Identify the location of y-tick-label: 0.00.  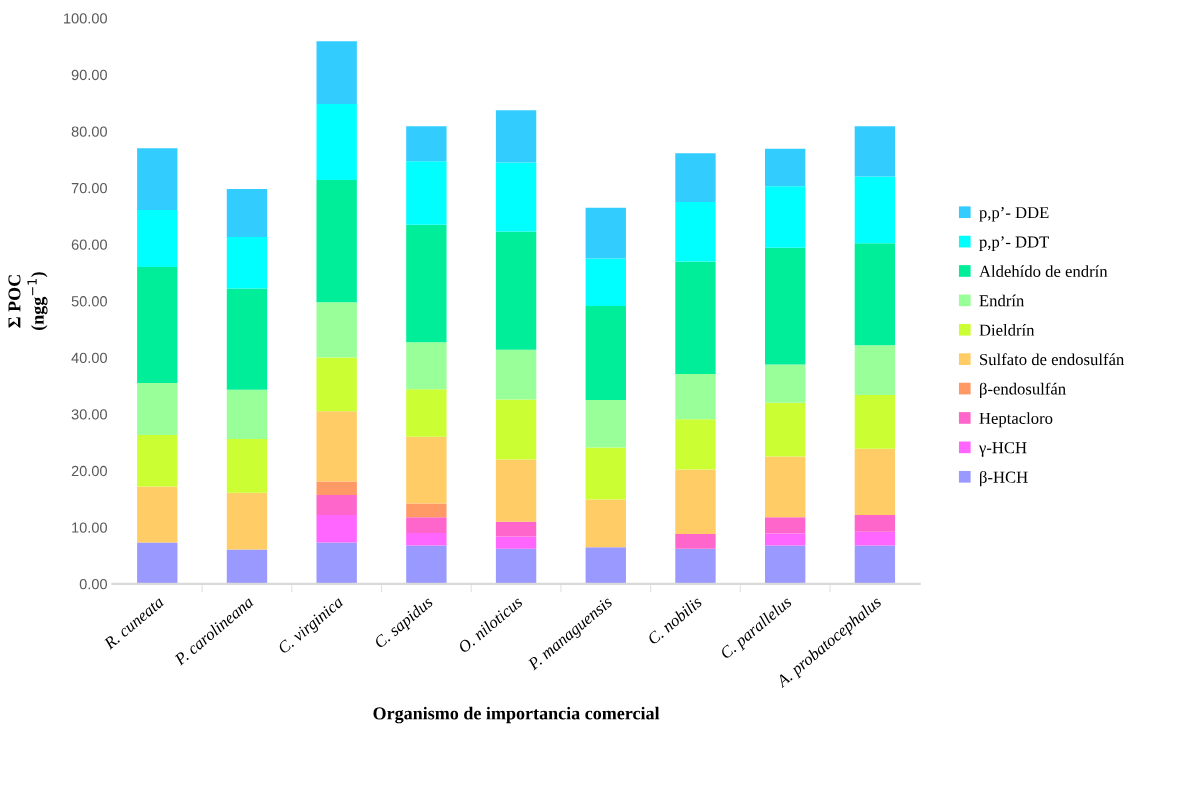
(93, 584).